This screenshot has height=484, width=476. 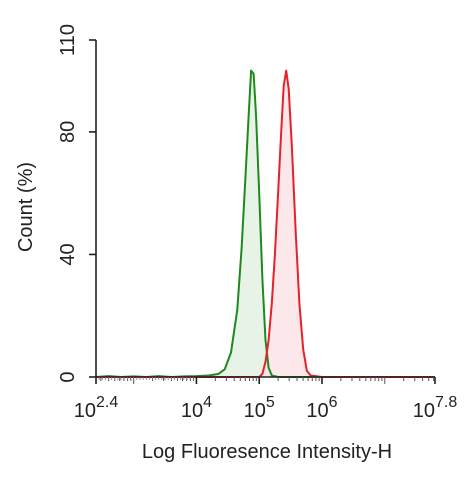 I want to click on y-tick-label: 40, so click(x=68, y=254).